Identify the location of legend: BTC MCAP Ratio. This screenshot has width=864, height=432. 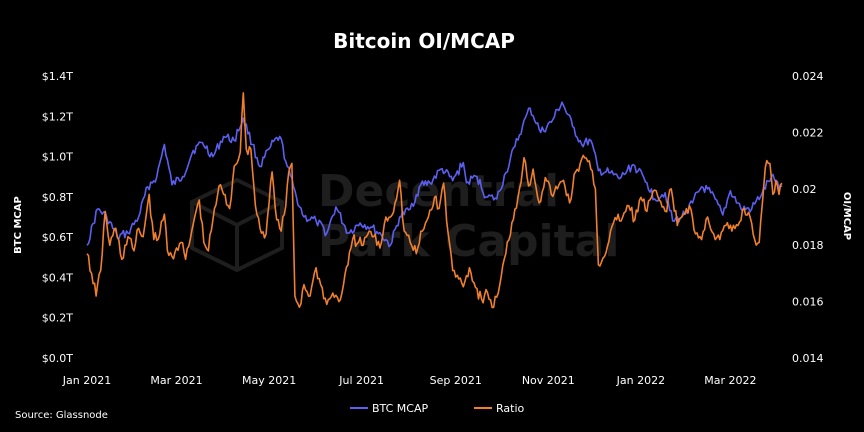
(437, 408).